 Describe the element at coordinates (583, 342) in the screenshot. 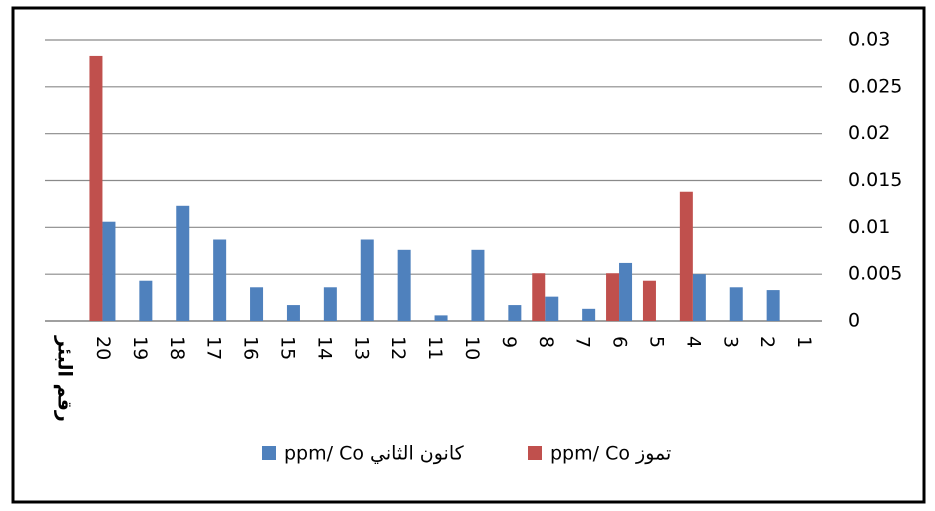

I see `x-tick-label: 7` at that location.